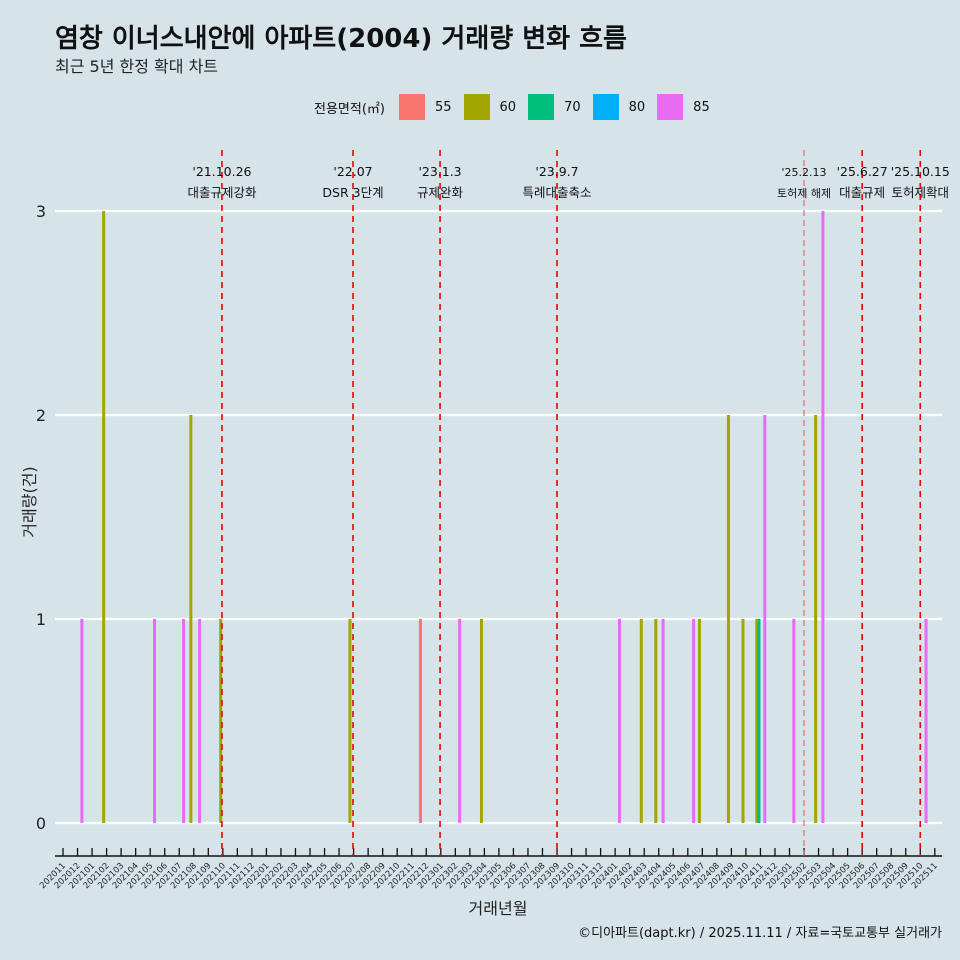 Image resolution: width=960 pixels, height=960 pixels. I want to click on legend-label: 85, so click(701, 107).